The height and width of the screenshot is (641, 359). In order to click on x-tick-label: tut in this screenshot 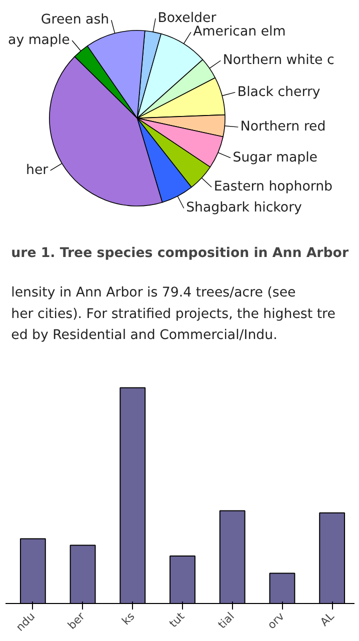, I will do `click(177, 619)`.